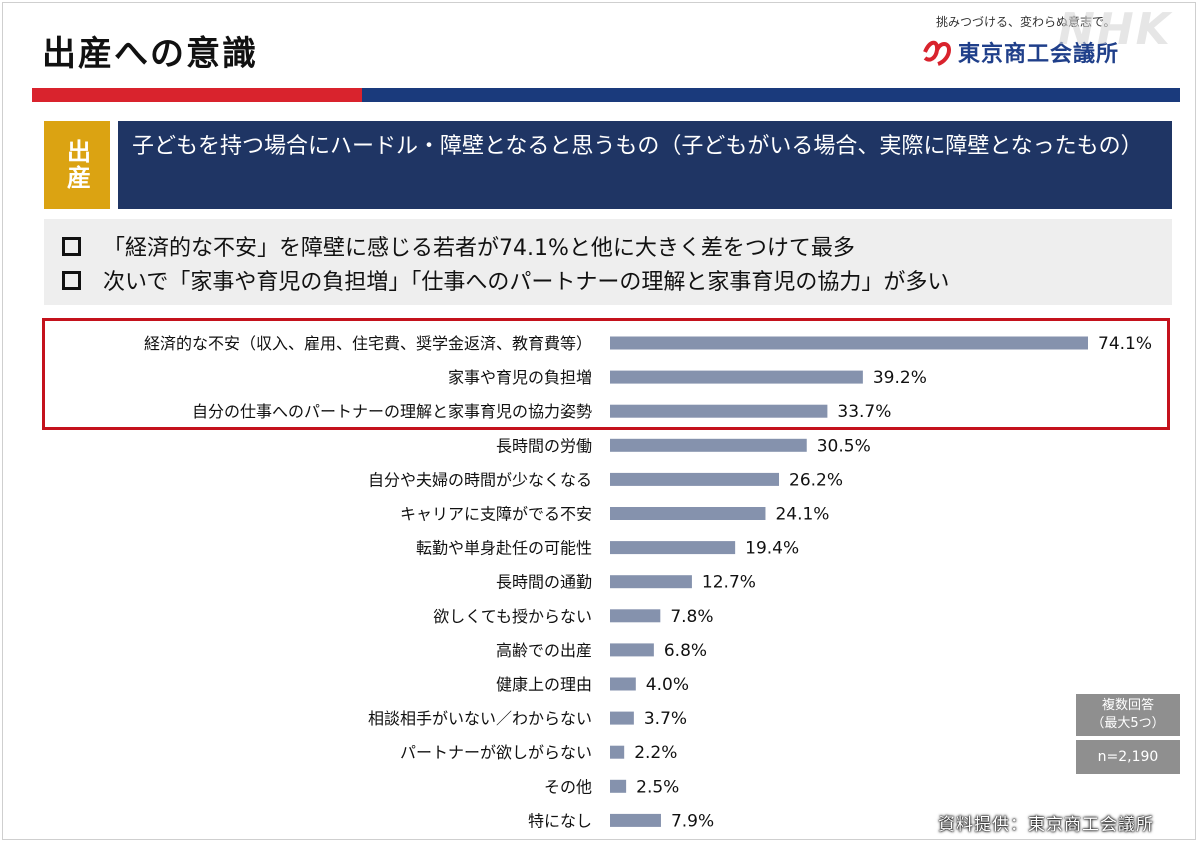 The height and width of the screenshot is (844, 1200). I want to click on category-label: 高齢での出産, so click(544, 650).